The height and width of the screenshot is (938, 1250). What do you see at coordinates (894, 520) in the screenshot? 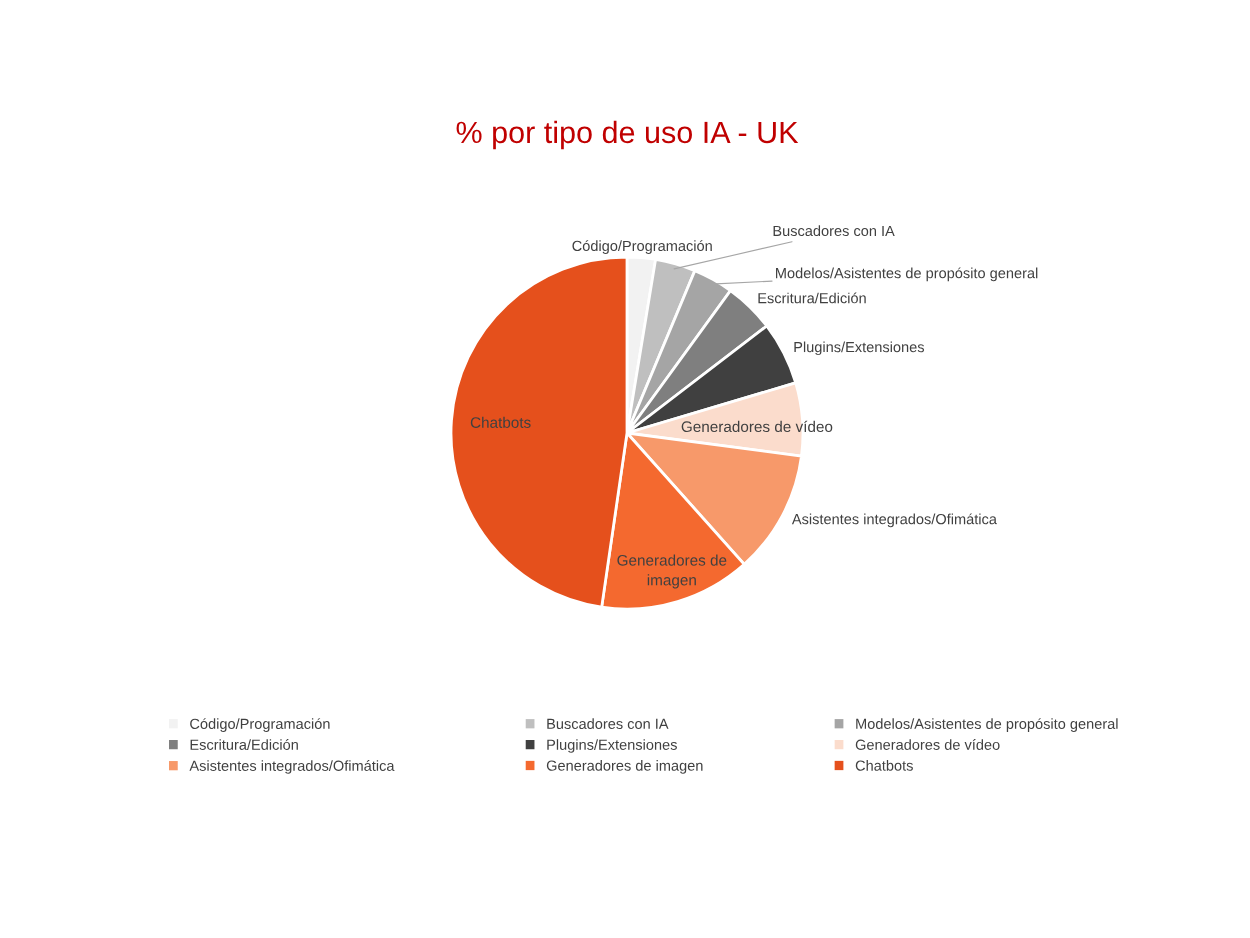
I see `slice-label: Asistentes integrados/Ofimática` at bounding box center [894, 520].